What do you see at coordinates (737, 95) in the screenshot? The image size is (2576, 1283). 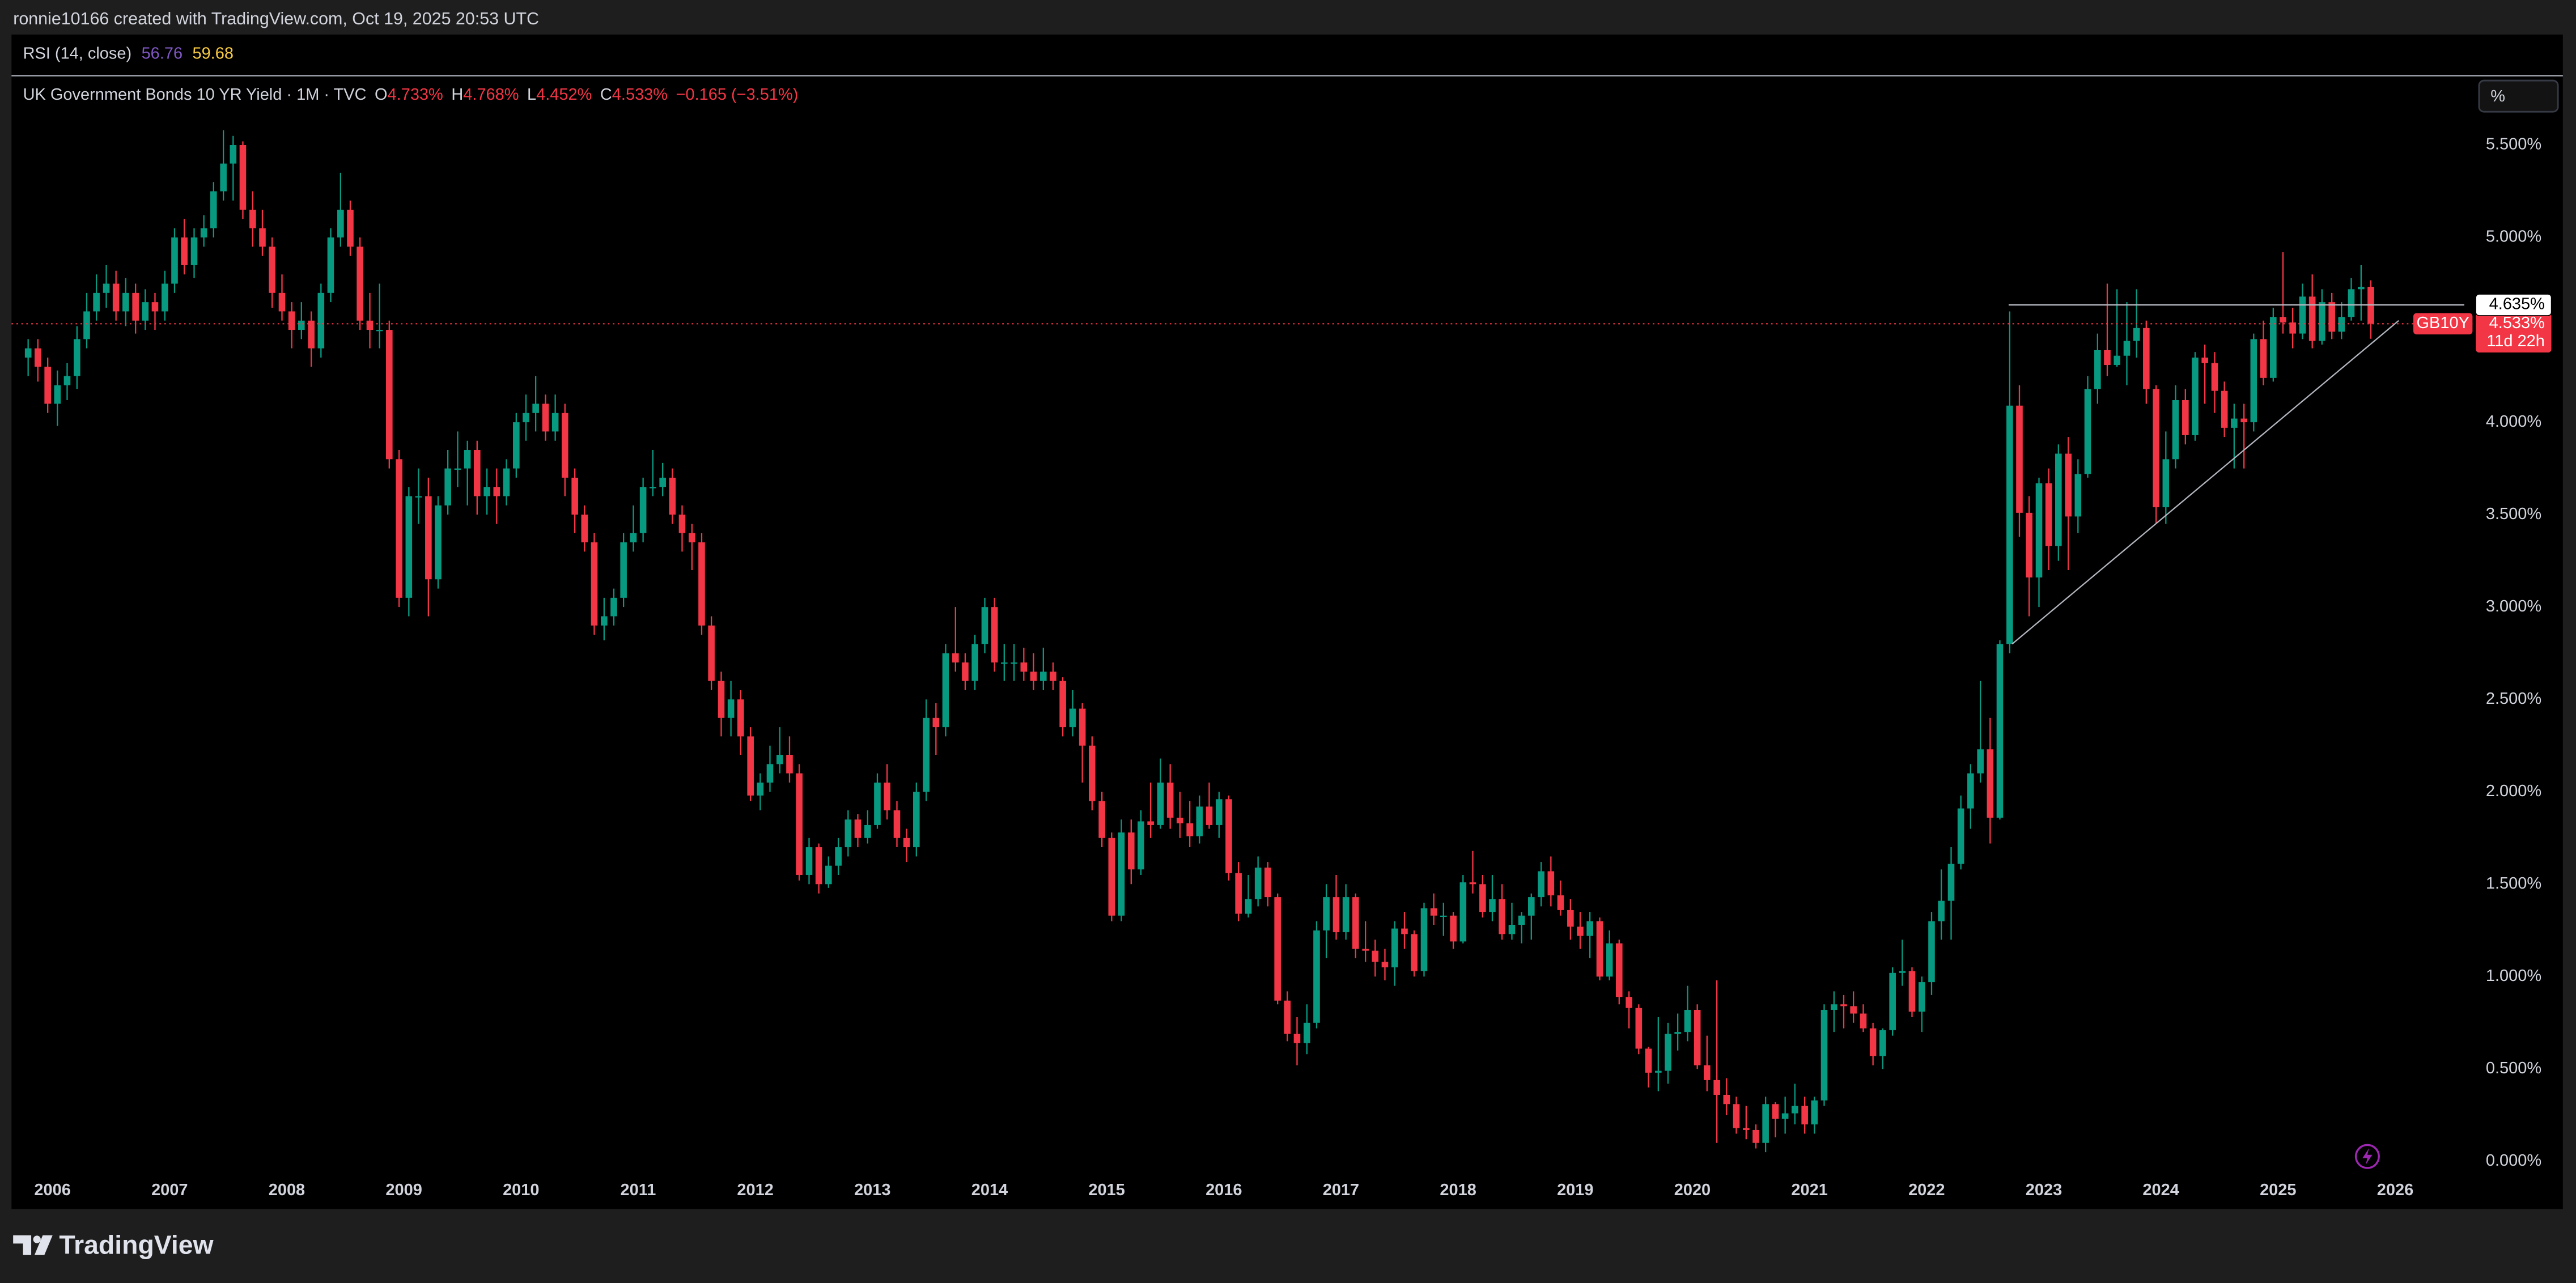 I see `legend-change: −0.165 (−3.51%)` at bounding box center [737, 95].